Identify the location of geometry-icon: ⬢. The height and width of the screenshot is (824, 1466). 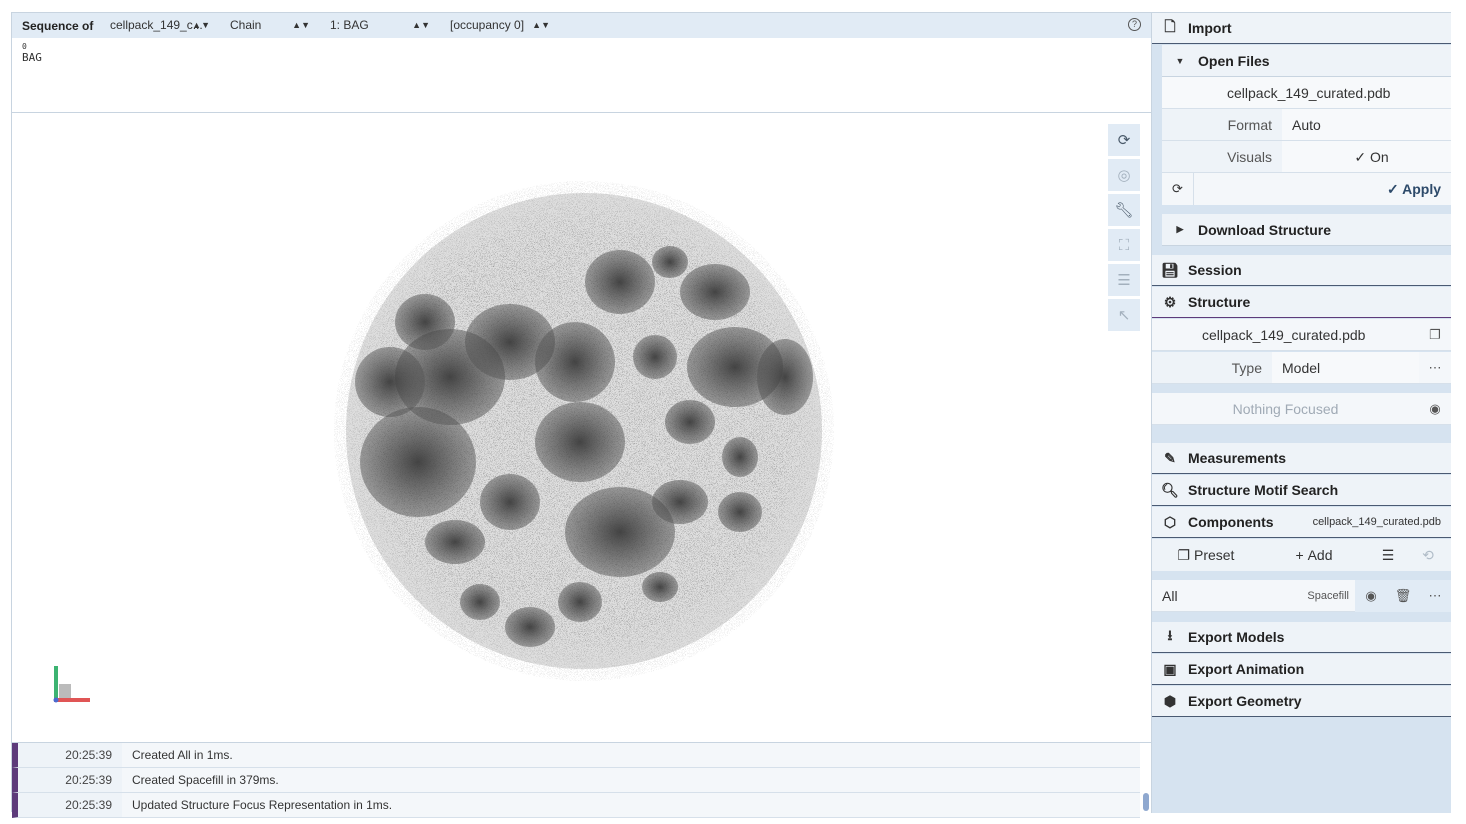
(1170, 700).